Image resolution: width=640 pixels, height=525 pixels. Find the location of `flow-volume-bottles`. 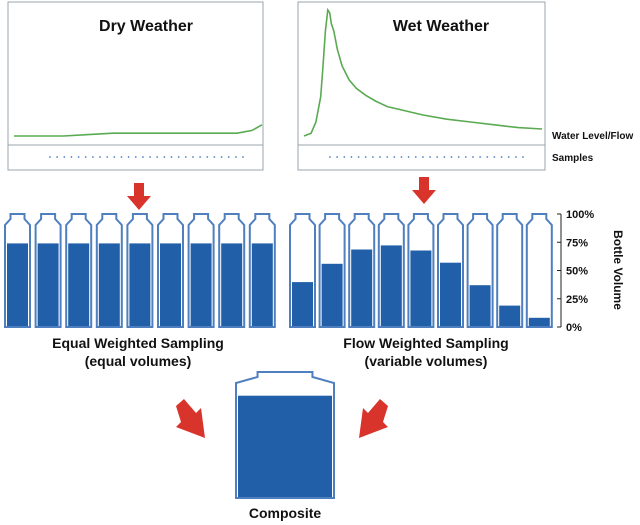

flow-volume-bottles is located at coordinates (421, 270).